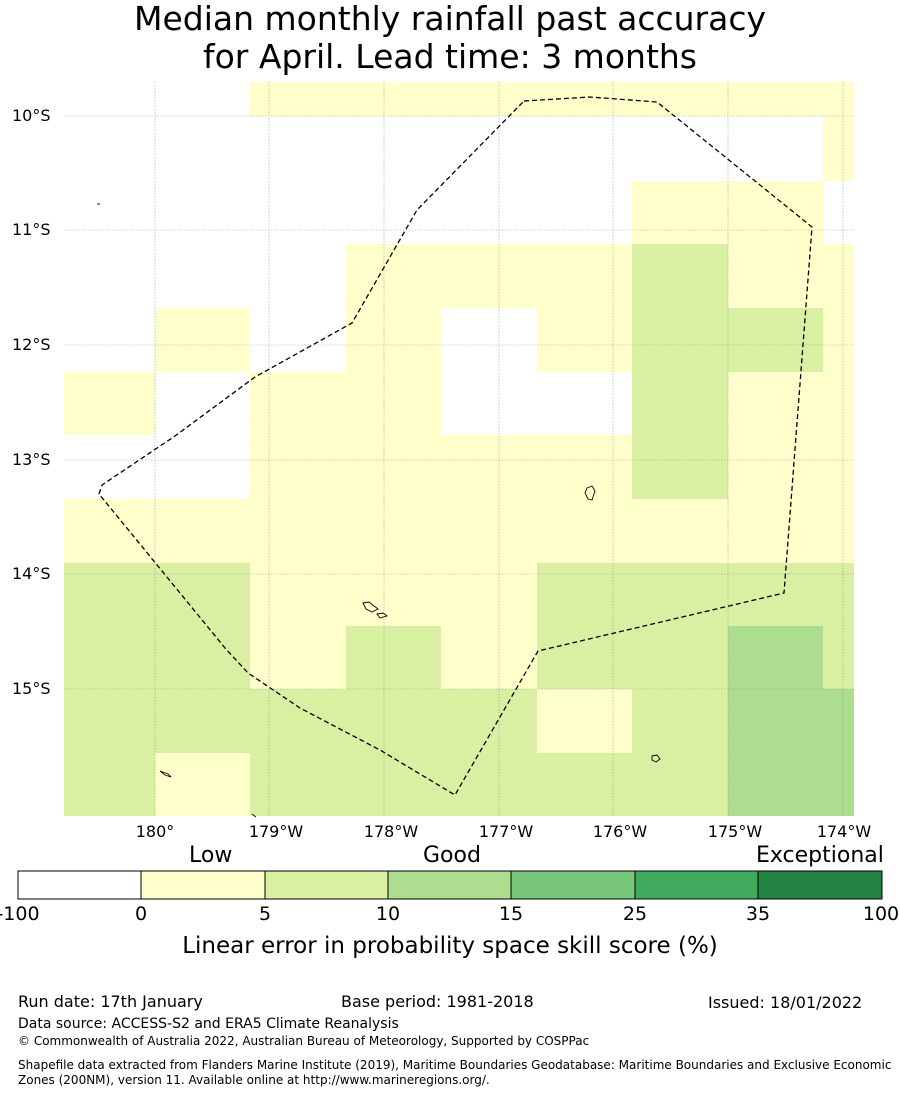 The width and height of the screenshot is (900, 1095). I want to click on base-period: Base period: 1981-2018, so click(437, 1001).